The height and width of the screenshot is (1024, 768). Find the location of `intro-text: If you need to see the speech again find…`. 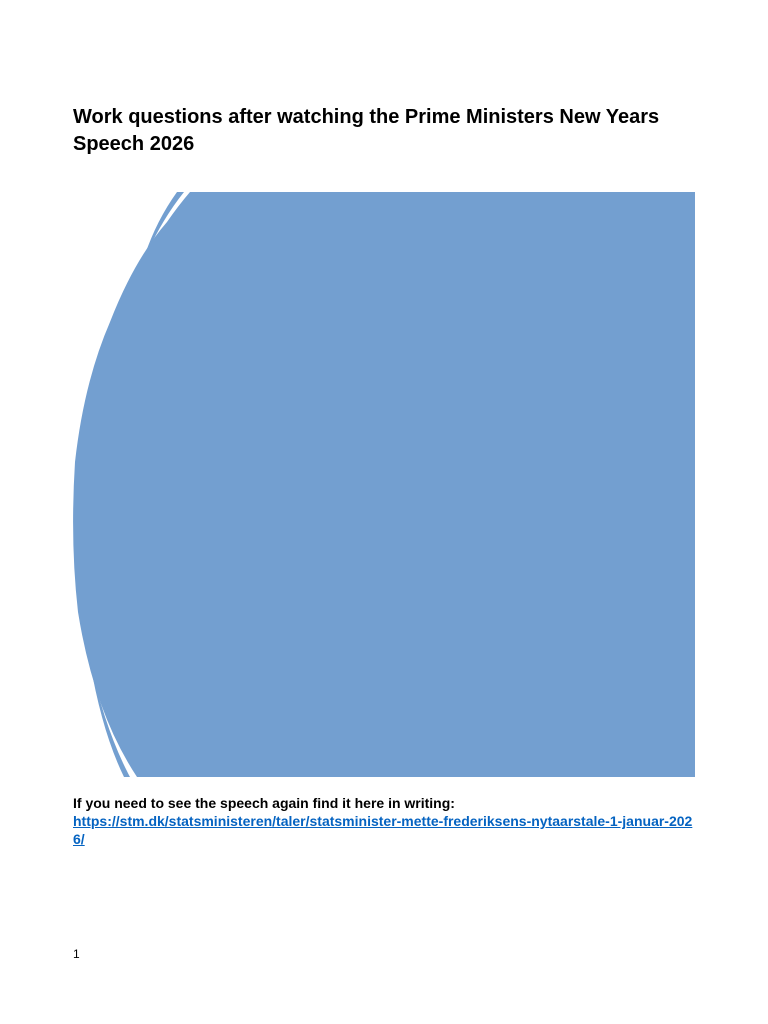

intro-text: If you need to see the speech again find… is located at coordinates (264, 803).